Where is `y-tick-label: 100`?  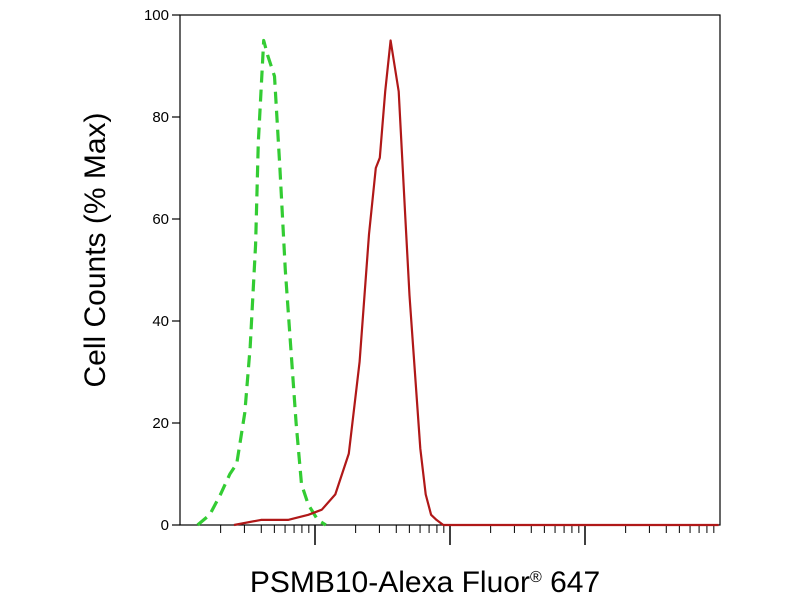
y-tick-label: 100 is located at coordinates (156, 15).